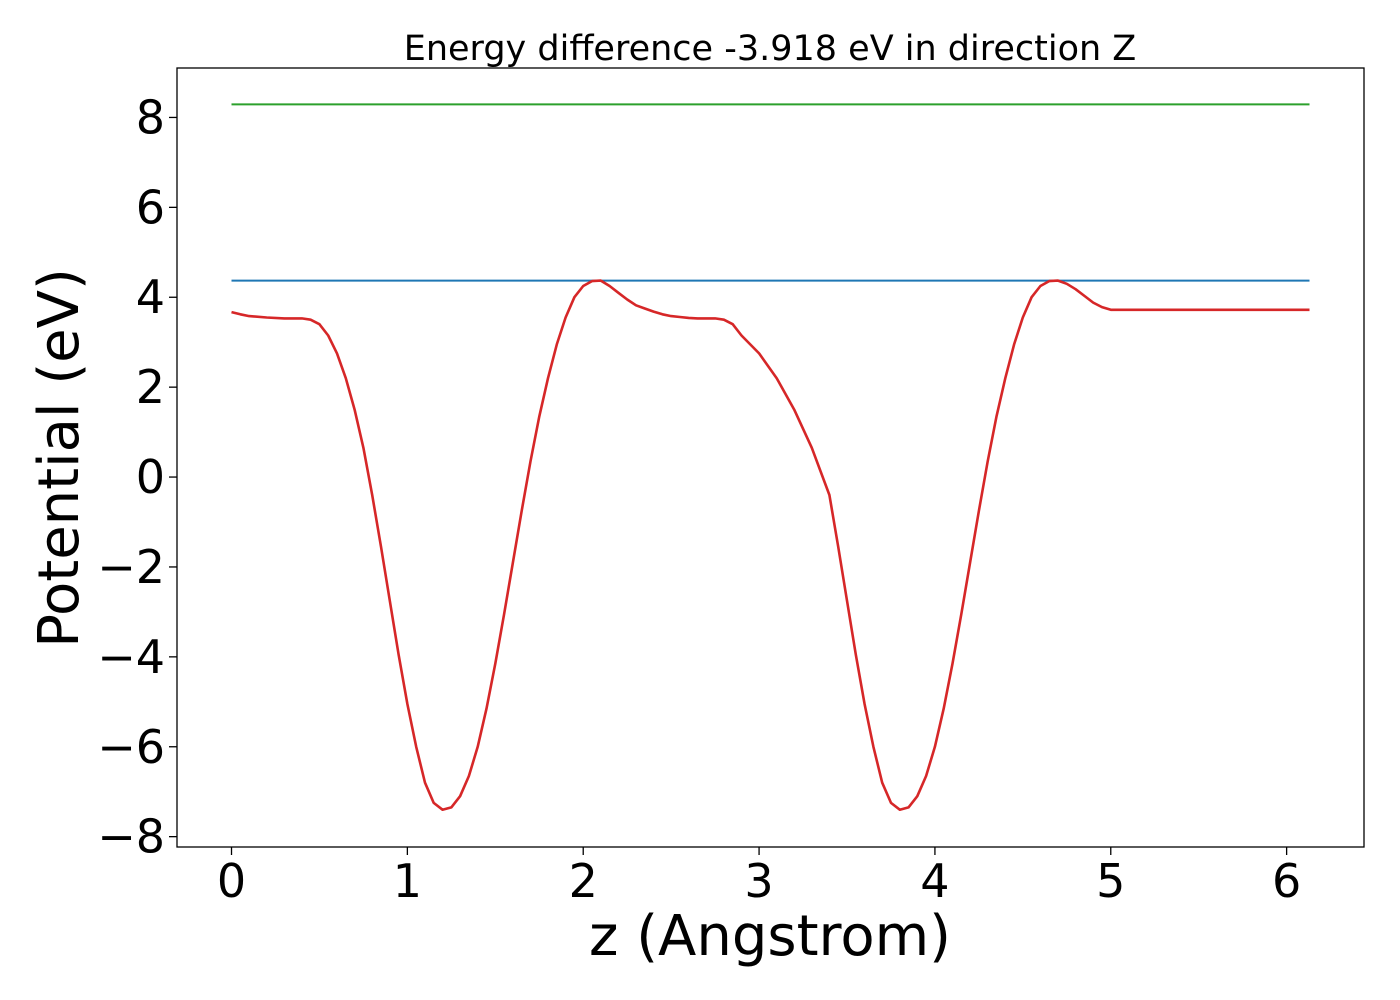 The width and height of the screenshot is (1400, 1000). I want to click on y-axis-label: Potential (eV), so click(59, 458).